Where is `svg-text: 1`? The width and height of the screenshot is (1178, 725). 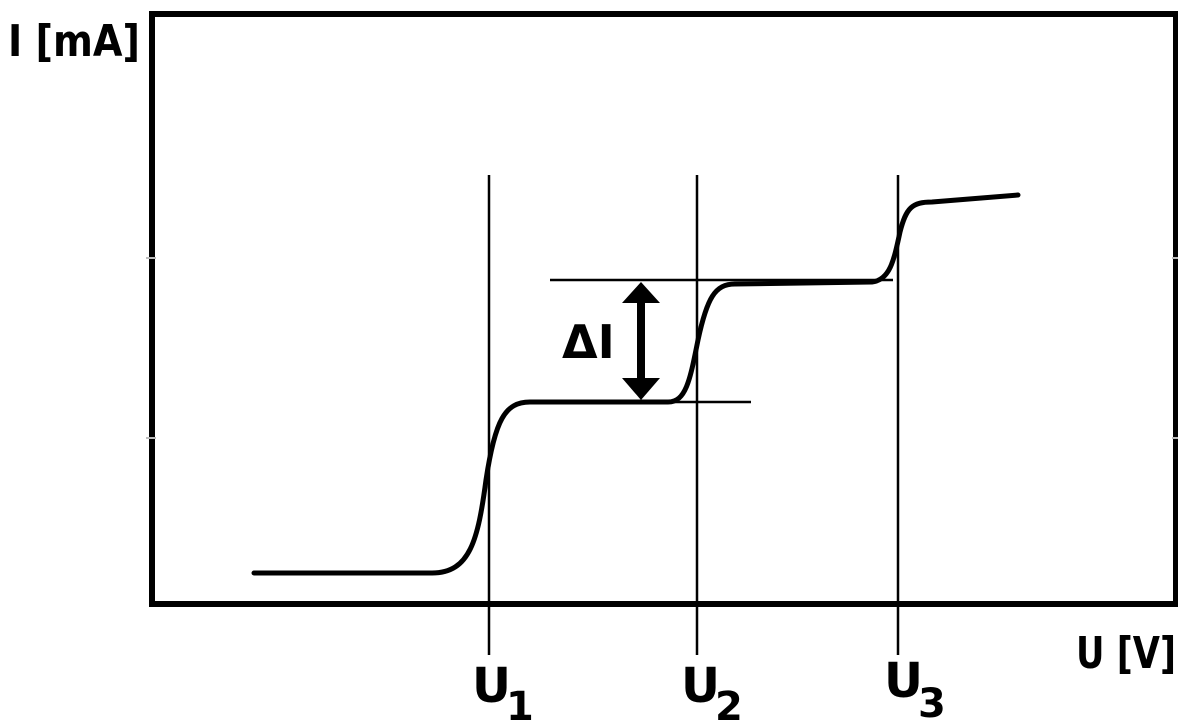 svg-text: 1 is located at coordinates (520, 704).